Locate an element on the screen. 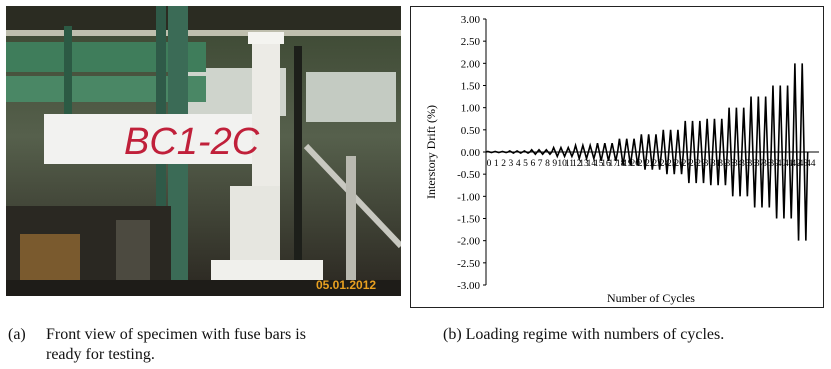 This screenshot has width=831, height=369. y-tick-label: -0.50 is located at coordinates (468, 175).